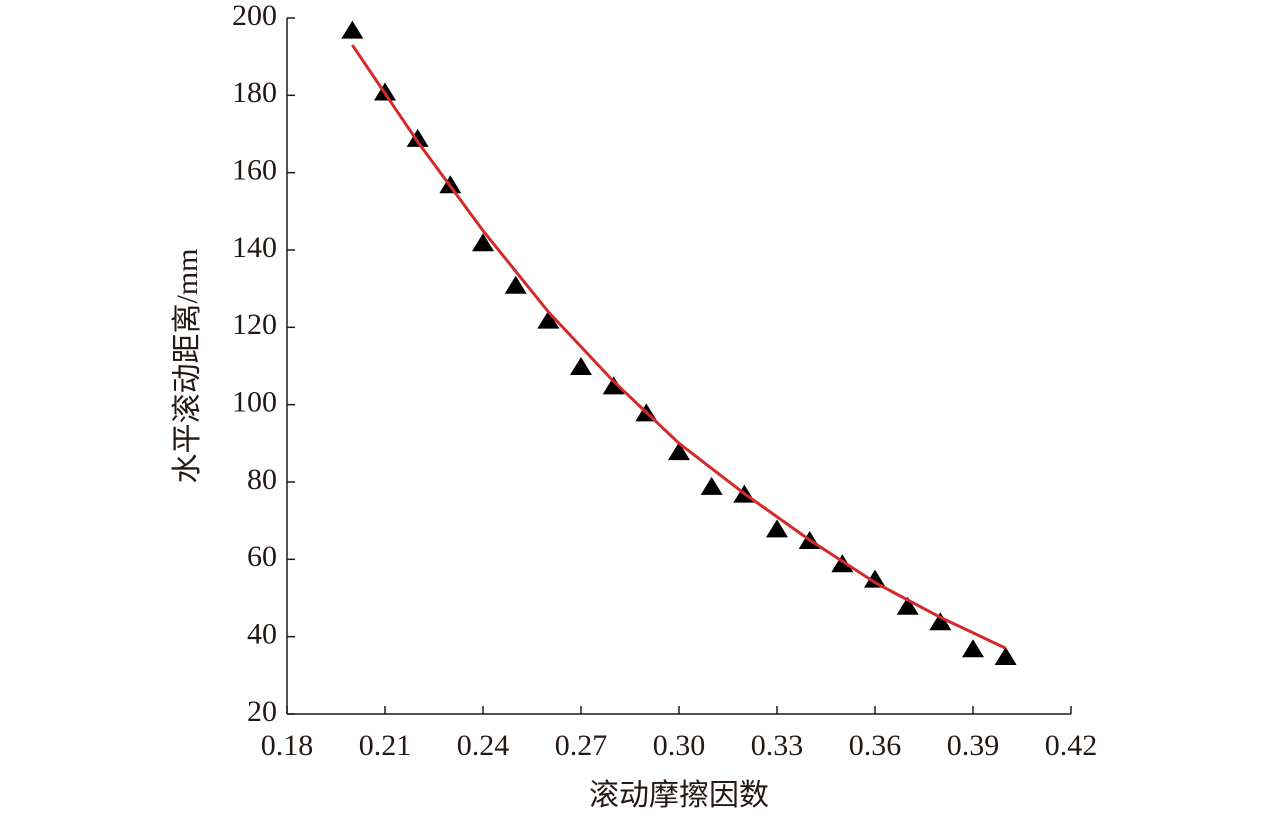 The image size is (1276, 819). I want to click on y-tick-label: 140, so click(254, 247).